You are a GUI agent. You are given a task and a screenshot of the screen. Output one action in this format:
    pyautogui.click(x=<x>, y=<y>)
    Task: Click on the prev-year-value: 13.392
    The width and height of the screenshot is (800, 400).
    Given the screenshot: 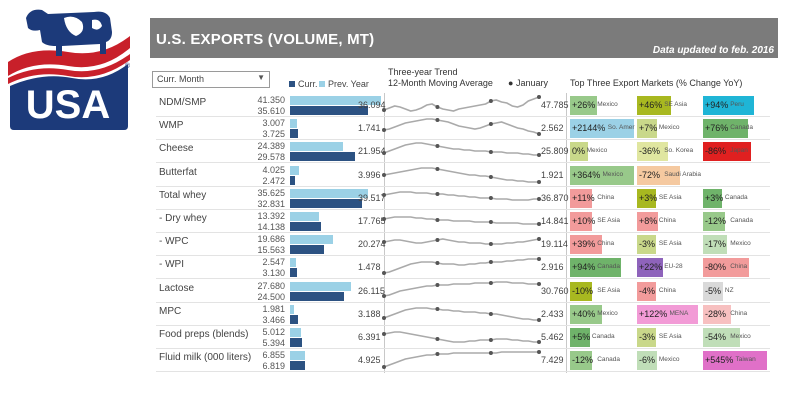 What is the action you would take?
    pyautogui.click(x=271, y=216)
    